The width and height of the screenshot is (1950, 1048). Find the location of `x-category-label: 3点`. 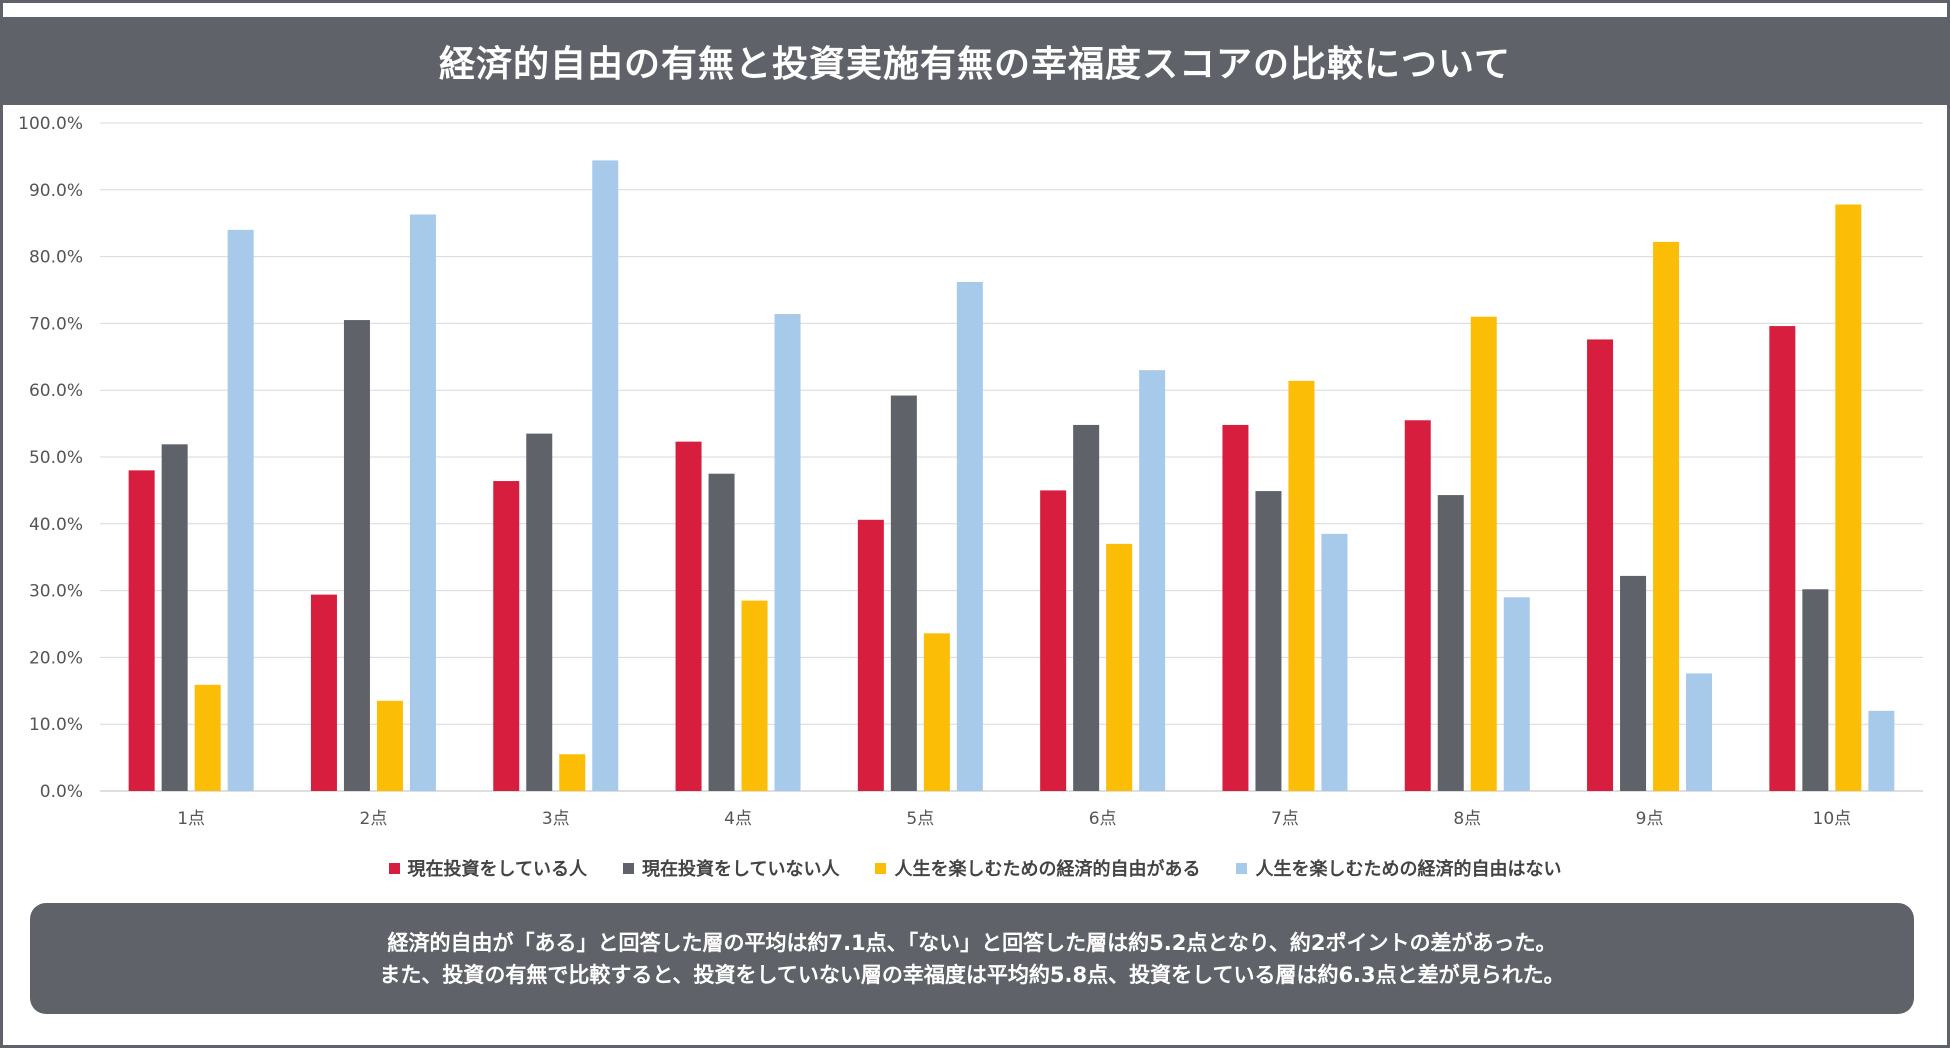

x-category-label: 3点 is located at coordinates (556, 819).